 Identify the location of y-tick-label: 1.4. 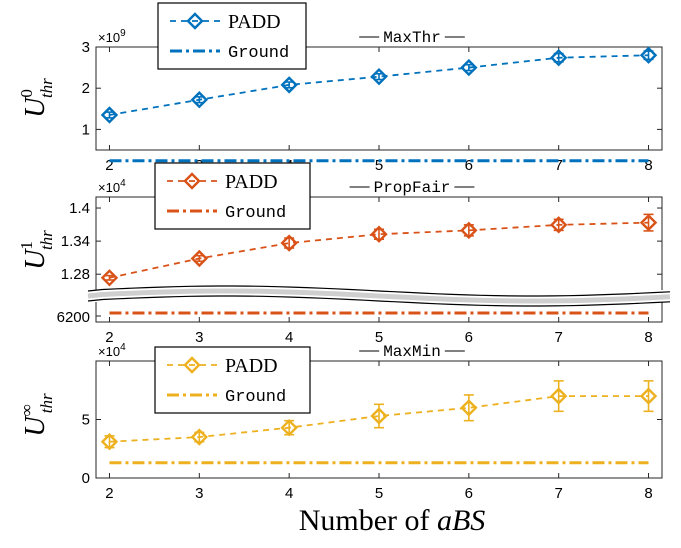
(79, 208).